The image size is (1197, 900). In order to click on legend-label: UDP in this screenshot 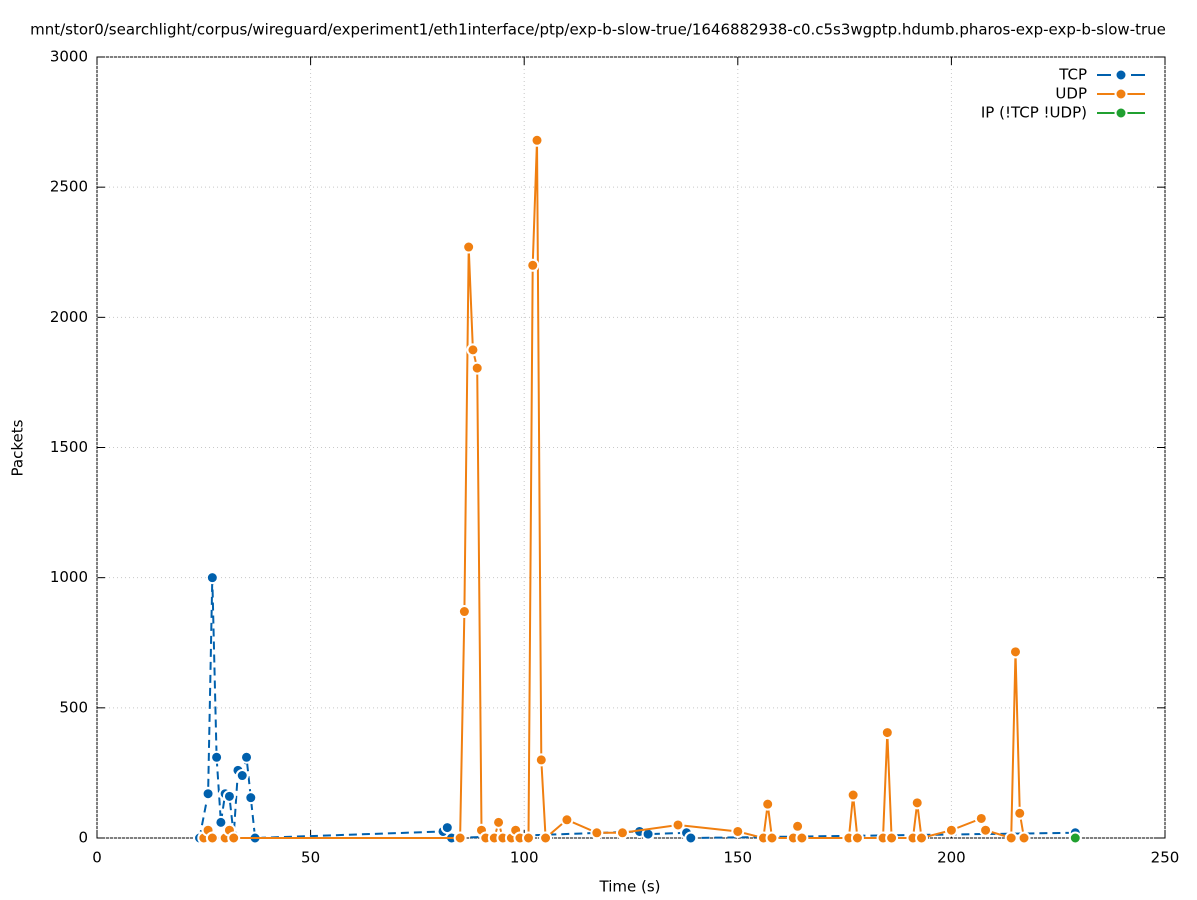, I will do `click(1071, 94)`.